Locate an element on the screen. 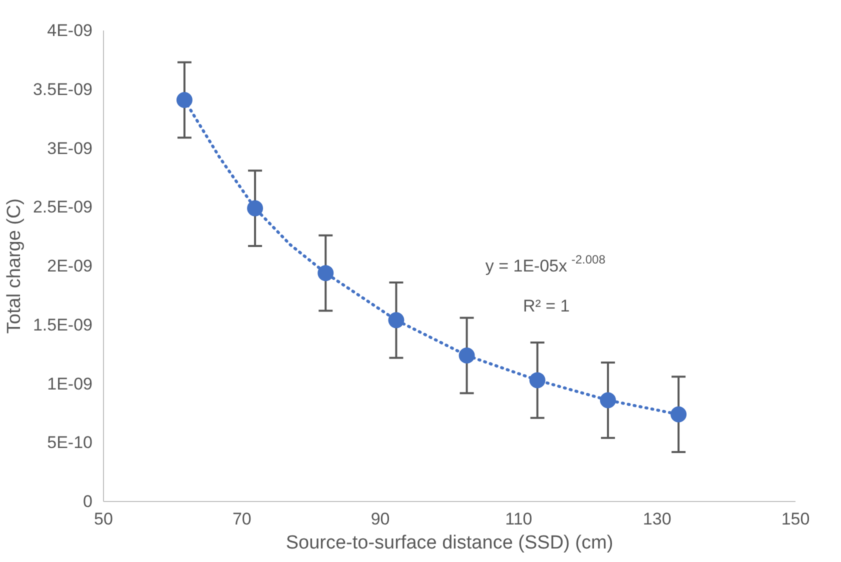  y-tick-label: 1.5E-09 is located at coordinates (62, 324).